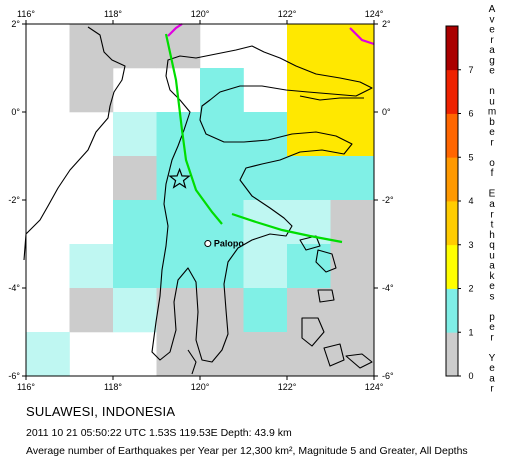 This screenshot has width=520, height=461. What do you see at coordinates (470, 332) in the screenshot?
I see `scale-label: 1` at bounding box center [470, 332].